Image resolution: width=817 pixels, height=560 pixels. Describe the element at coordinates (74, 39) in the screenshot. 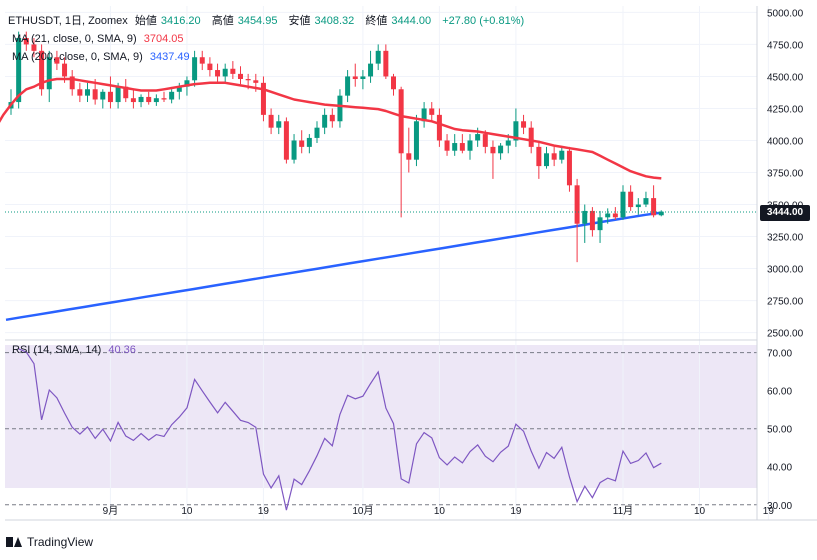

I see `ma21-label: MA (21, close, 0, SMA, 9)` at that location.